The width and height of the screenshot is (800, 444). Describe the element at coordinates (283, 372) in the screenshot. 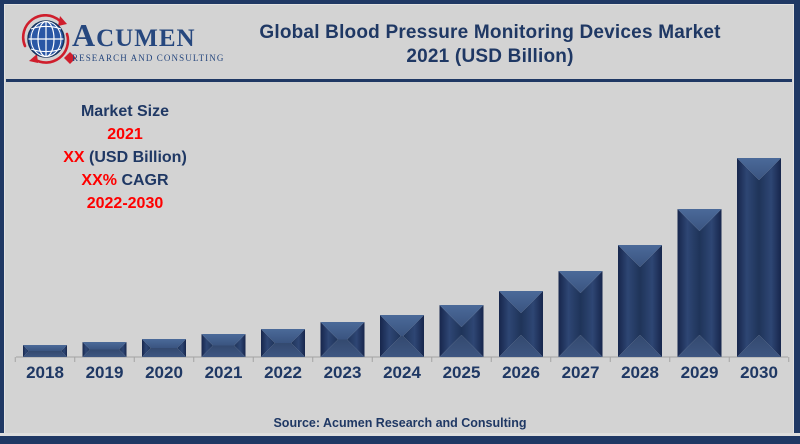

I see `x-axis-label-2022: 2022` at that location.